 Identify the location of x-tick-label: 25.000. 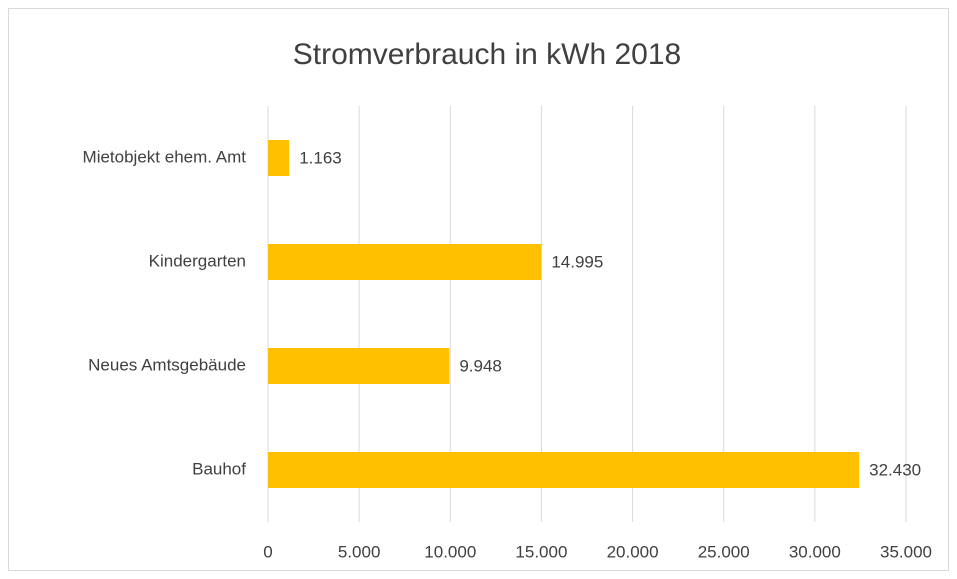
(724, 551).